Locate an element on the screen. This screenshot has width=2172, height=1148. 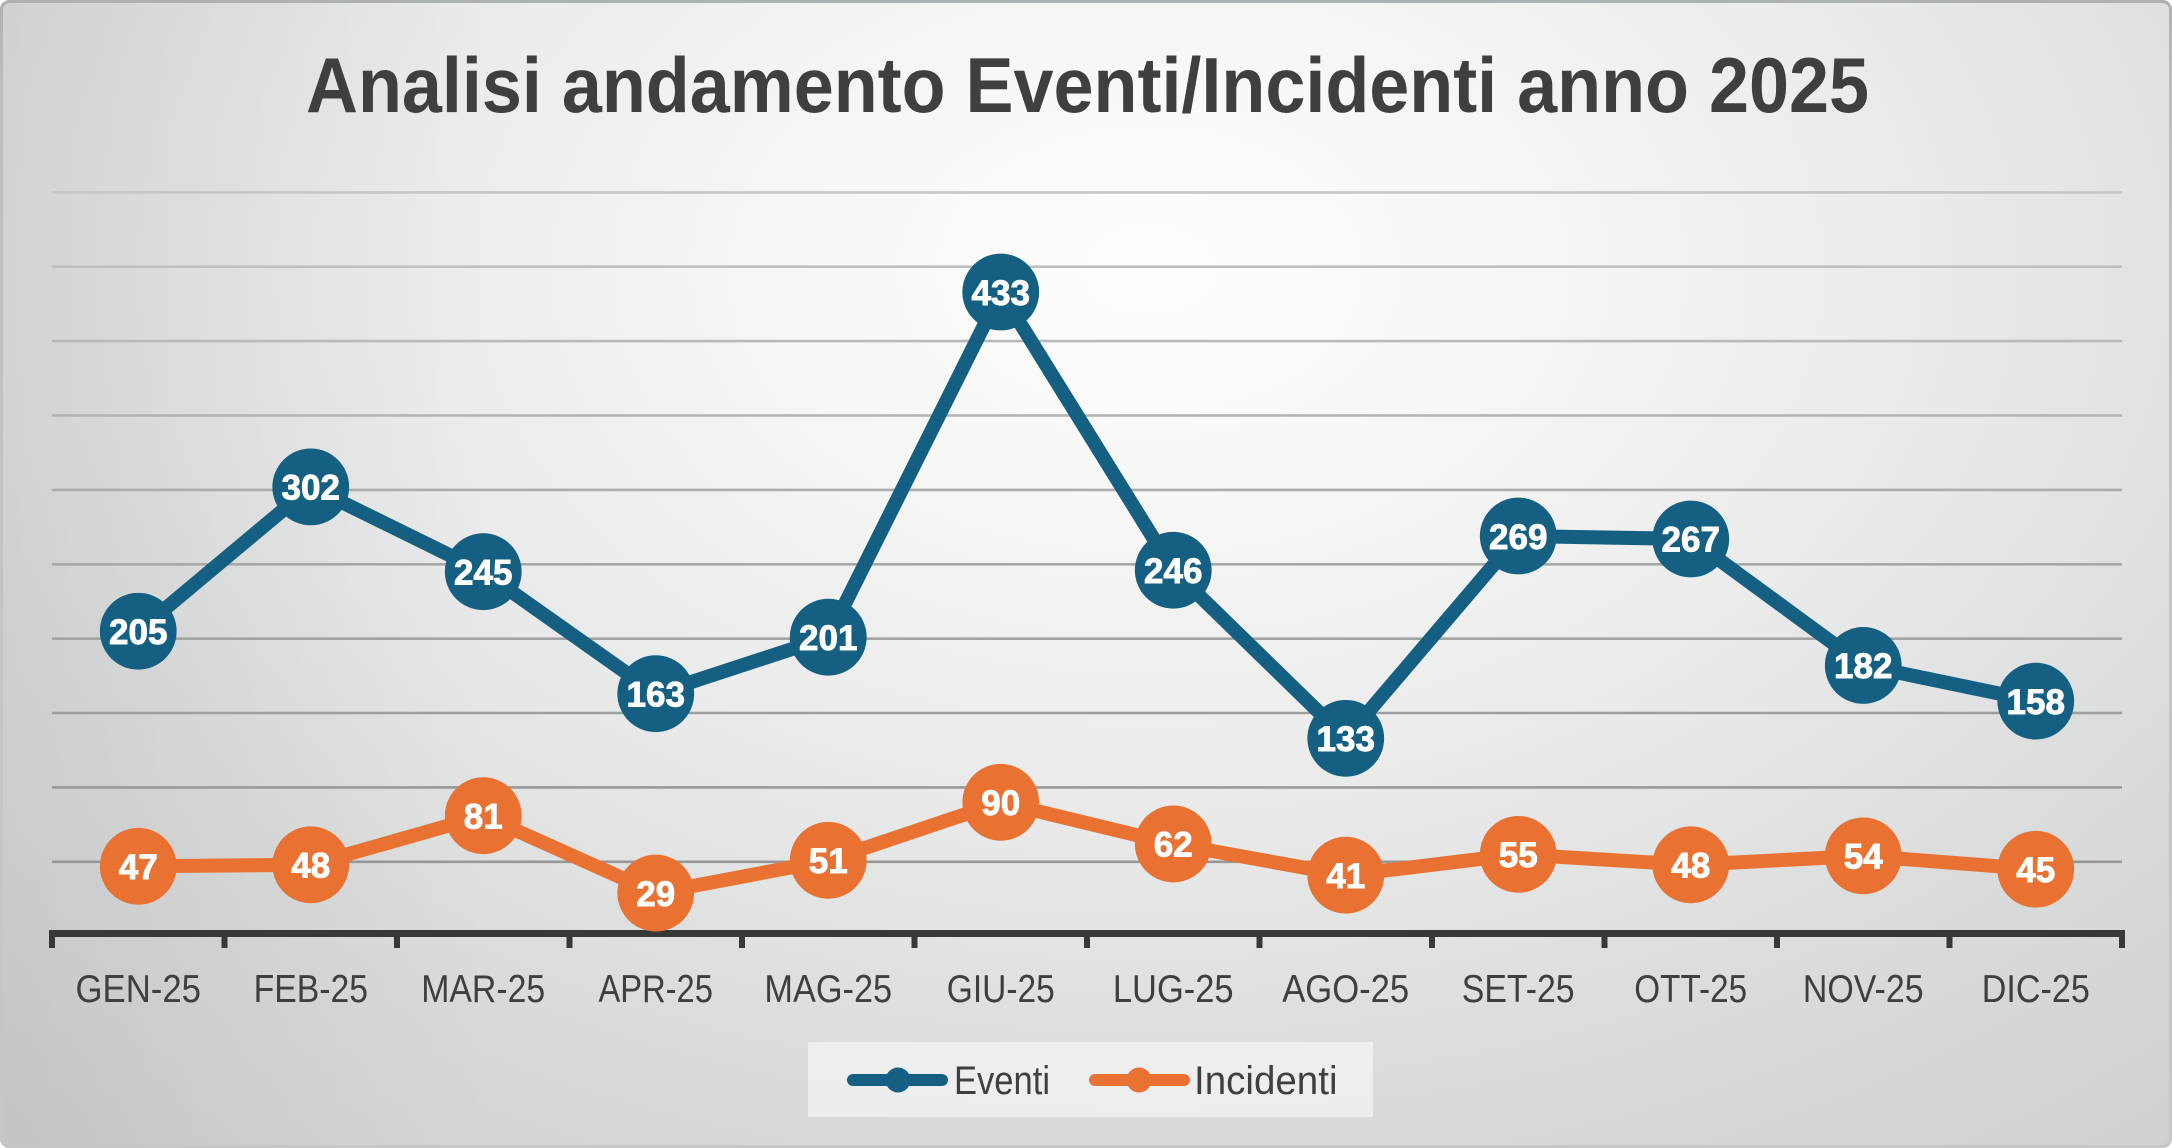
svg-text: 163 is located at coordinates (656, 694).